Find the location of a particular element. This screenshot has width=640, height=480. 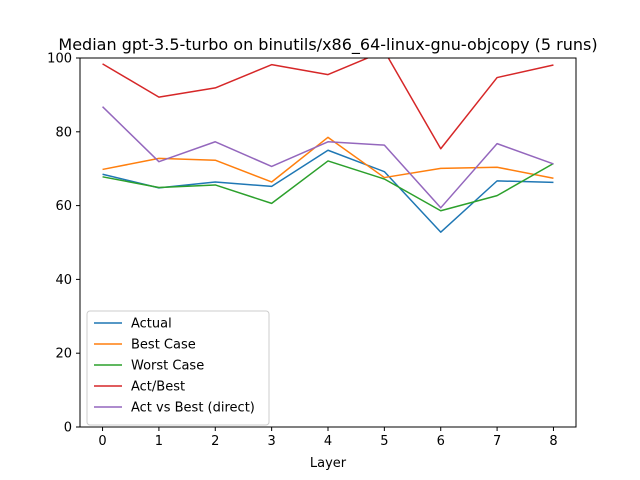

x-tick-label: 2 is located at coordinates (215, 441).